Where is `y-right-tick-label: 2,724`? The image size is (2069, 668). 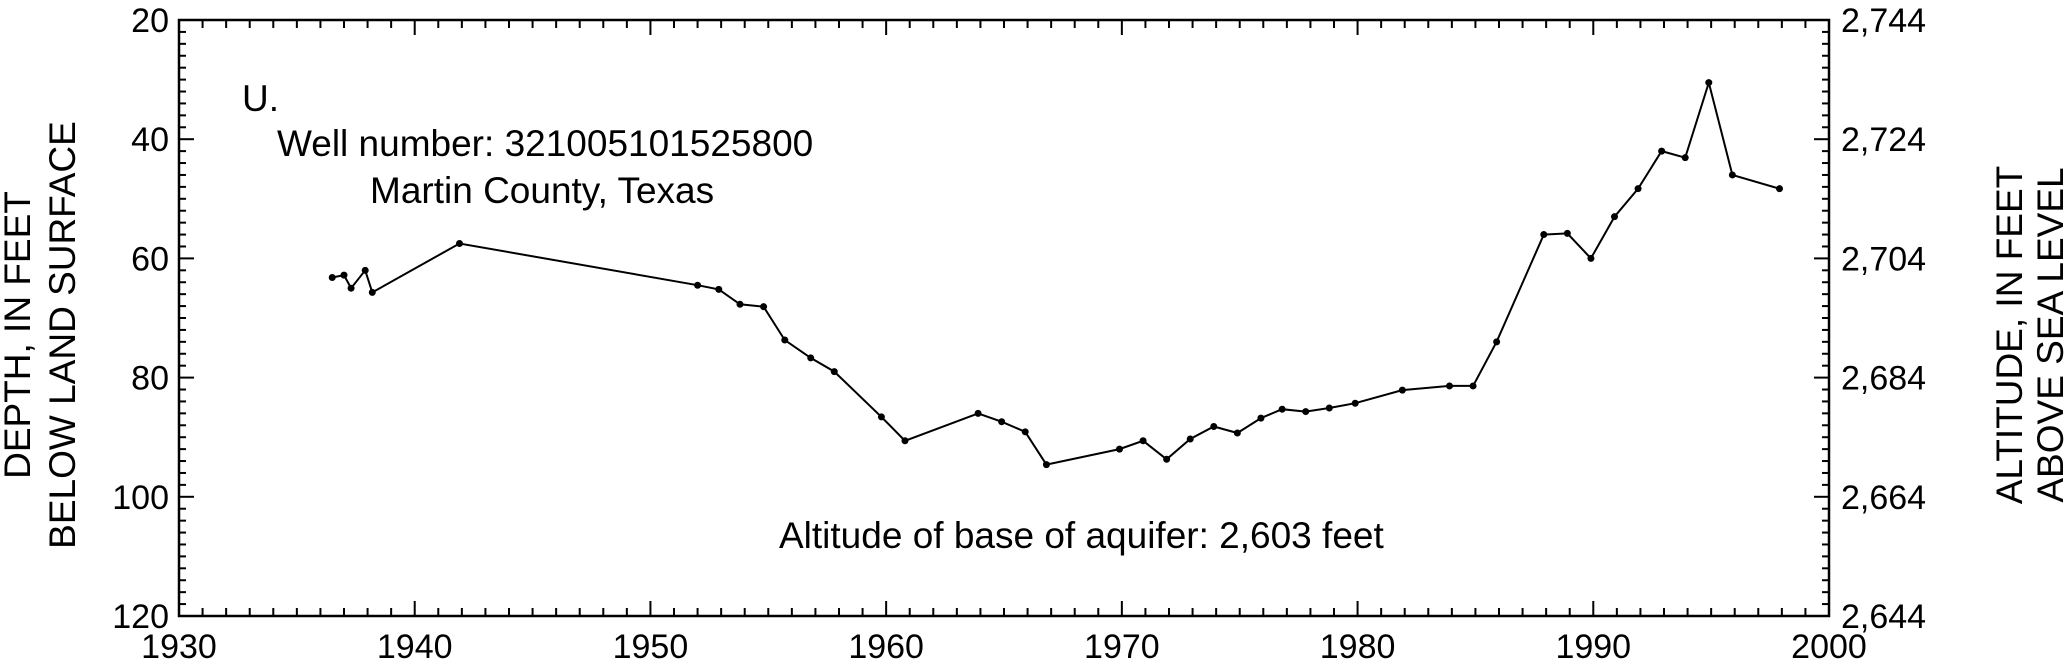 y-right-tick-label: 2,724 is located at coordinates (1883, 140).